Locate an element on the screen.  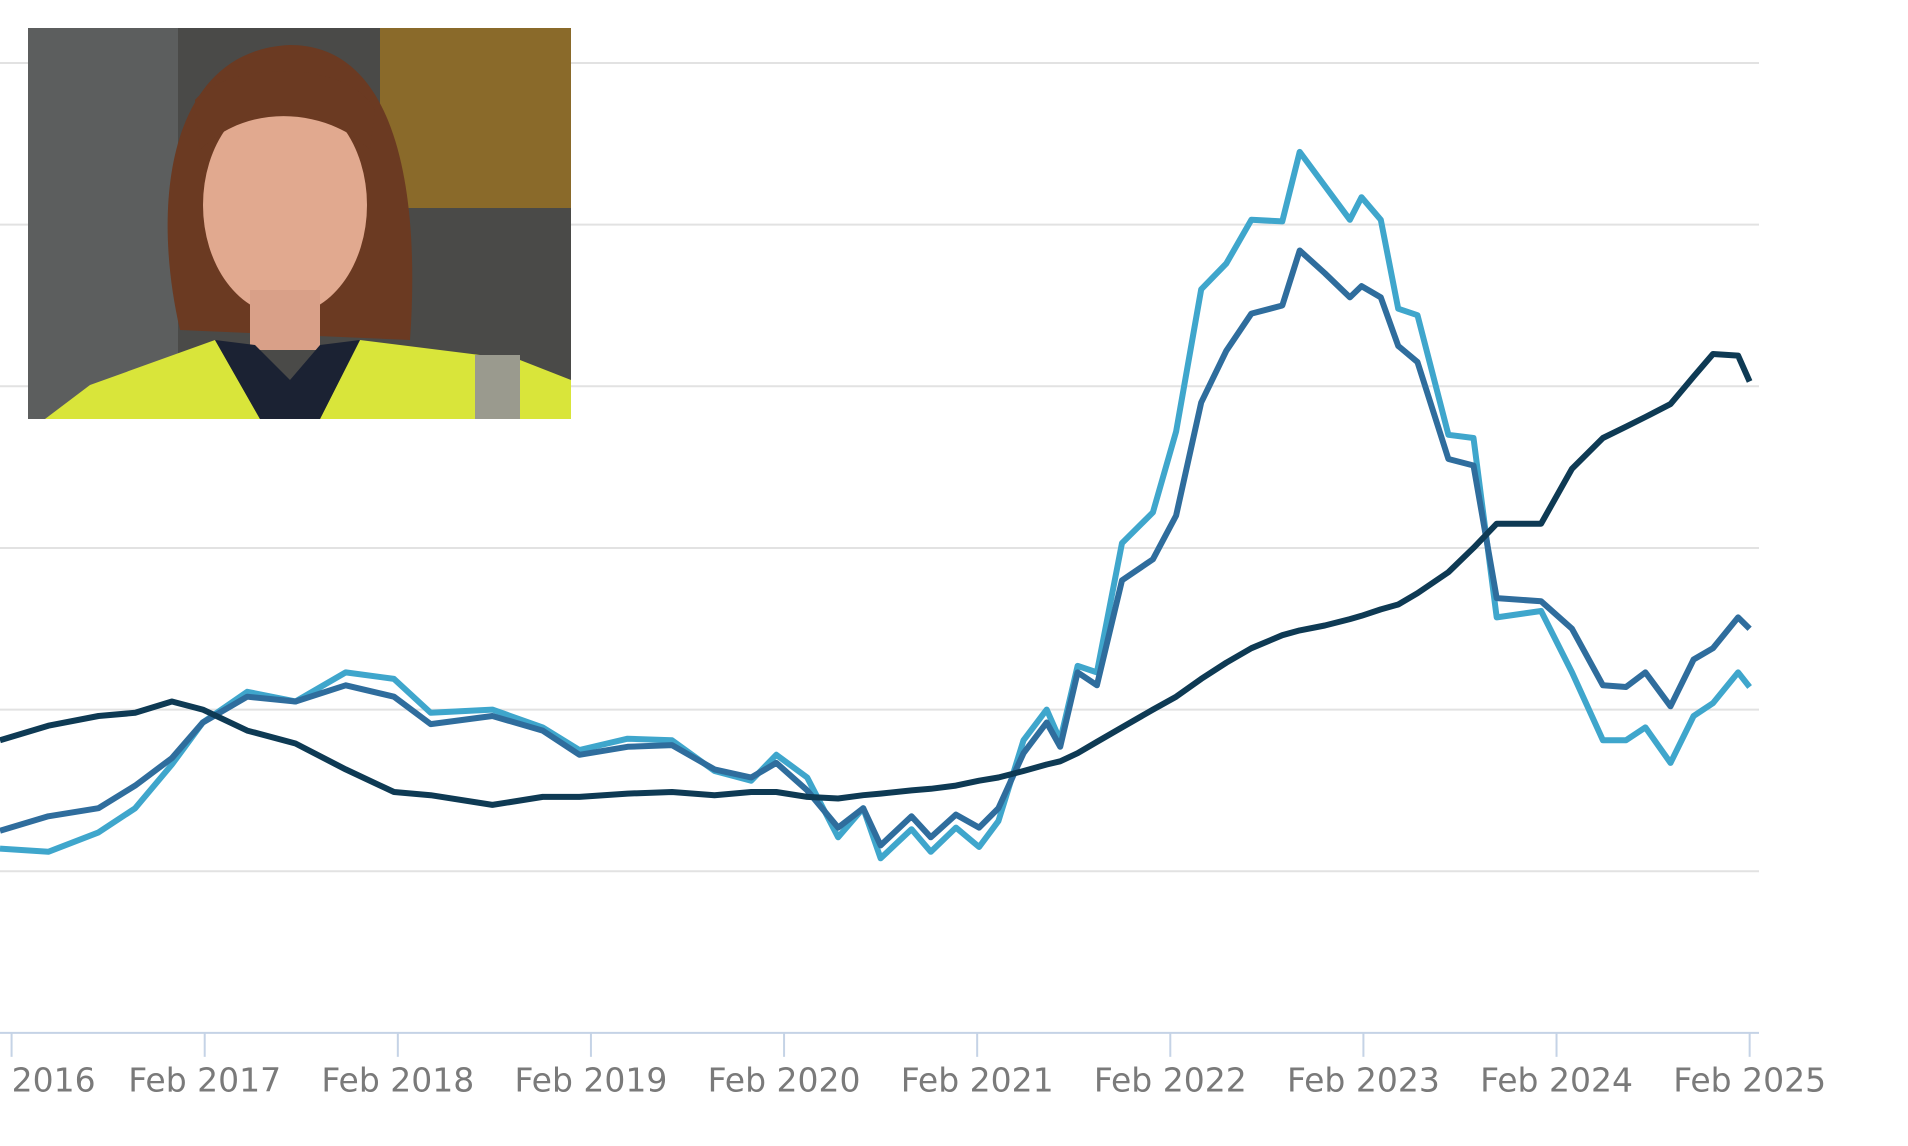
x-tick-label: Feb 2023 is located at coordinates (1363, 1080).